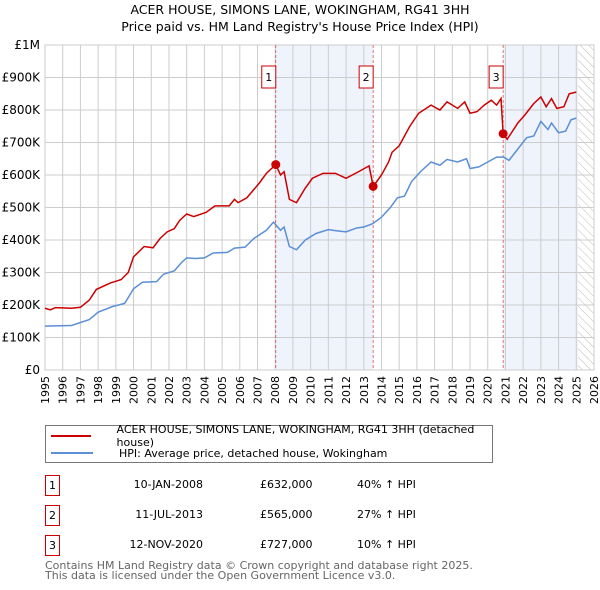  Describe the element at coordinates (72, 453) in the screenshot. I see `legend-blue-line` at that location.